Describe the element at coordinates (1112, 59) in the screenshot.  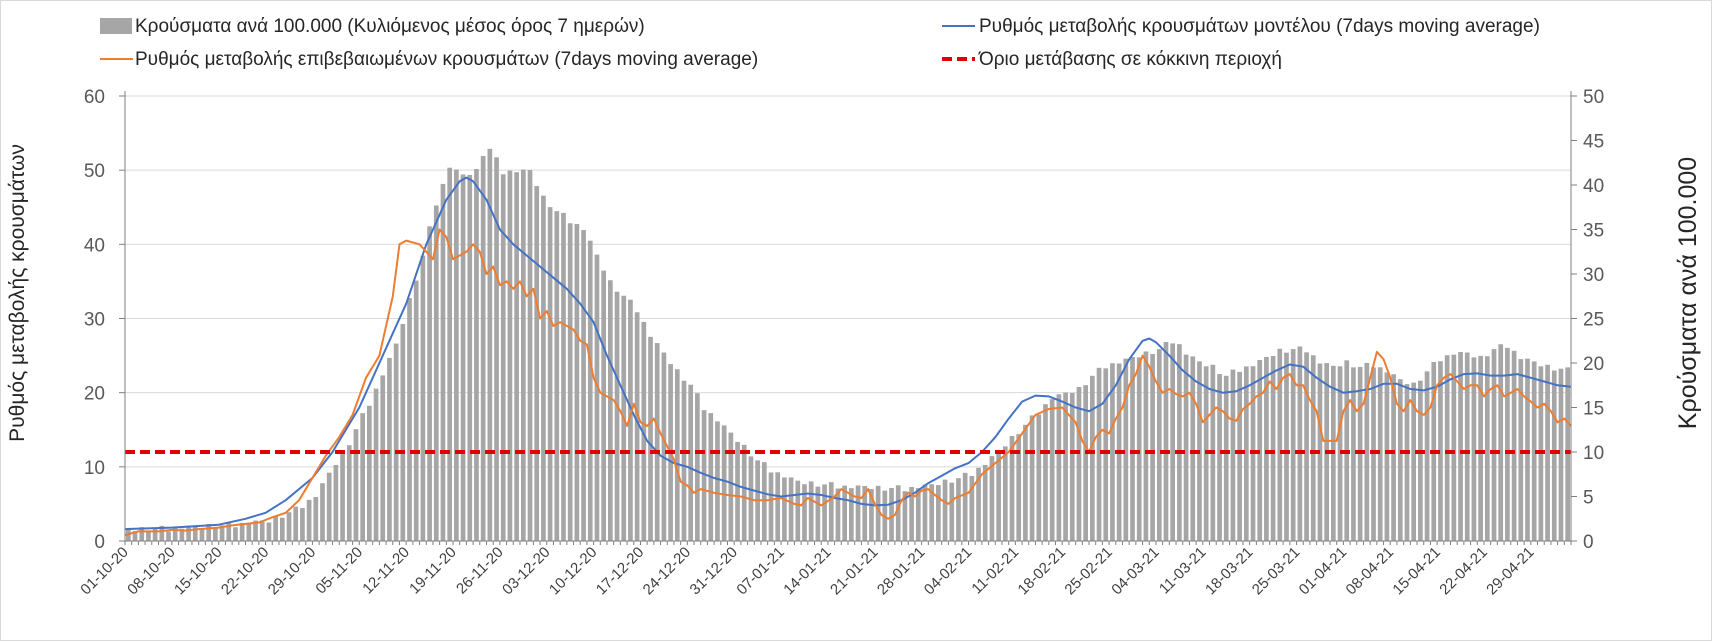
I see `legend-item-threshold: Όριο μετάβασης σε κόκκινη περιοχή` at that location.